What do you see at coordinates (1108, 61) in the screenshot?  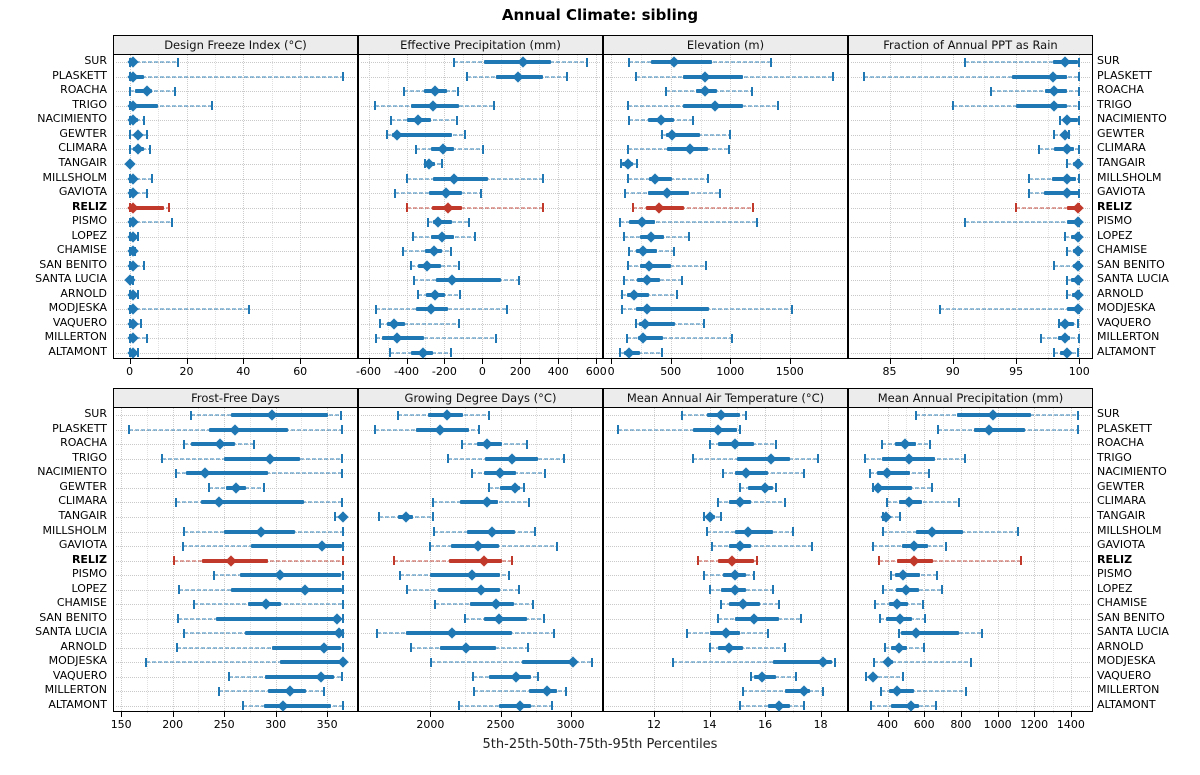 I see `station-label-right: SUR` at bounding box center [1108, 61].